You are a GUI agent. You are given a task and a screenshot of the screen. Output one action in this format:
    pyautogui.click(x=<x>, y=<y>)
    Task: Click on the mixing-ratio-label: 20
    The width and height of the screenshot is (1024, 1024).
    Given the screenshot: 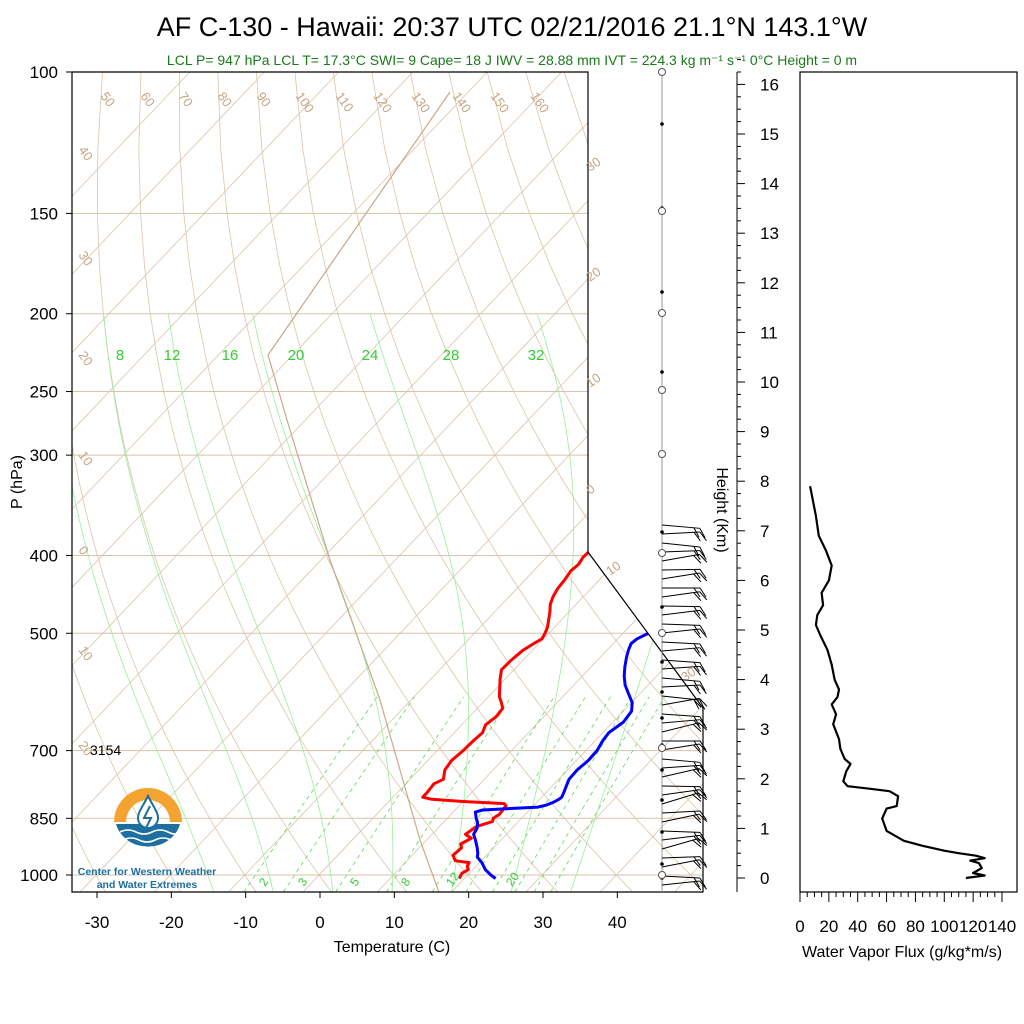 What is the action you would take?
    pyautogui.click(x=296, y=355)
    